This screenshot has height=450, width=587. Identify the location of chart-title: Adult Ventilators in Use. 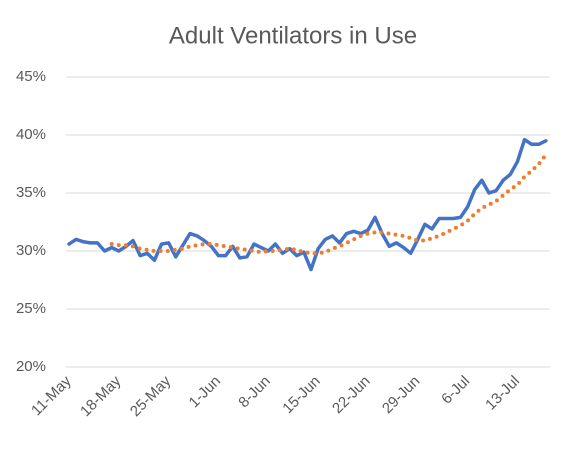
(293, 35).